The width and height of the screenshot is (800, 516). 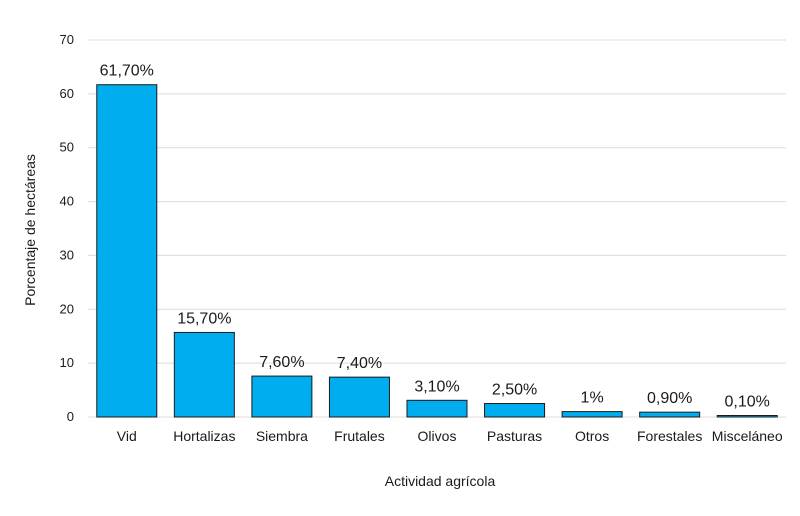 What do you see at coordinates (669, 398) in the screenshot?
I see `data-label-7: 0,90%` at bounding box center [669, 398].